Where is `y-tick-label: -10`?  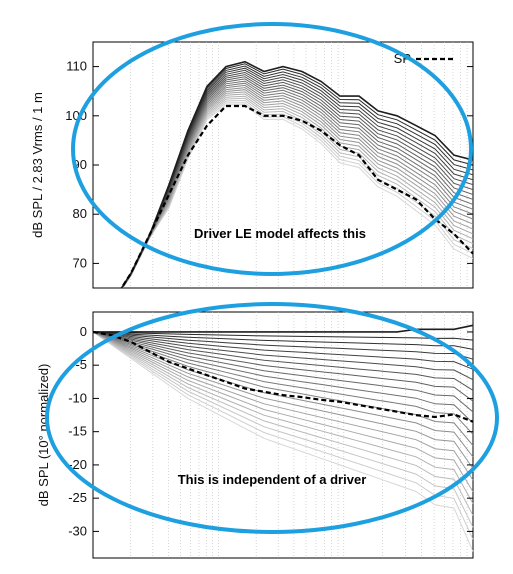
y-tick-label: -10 is located at coordinates (77, 397).